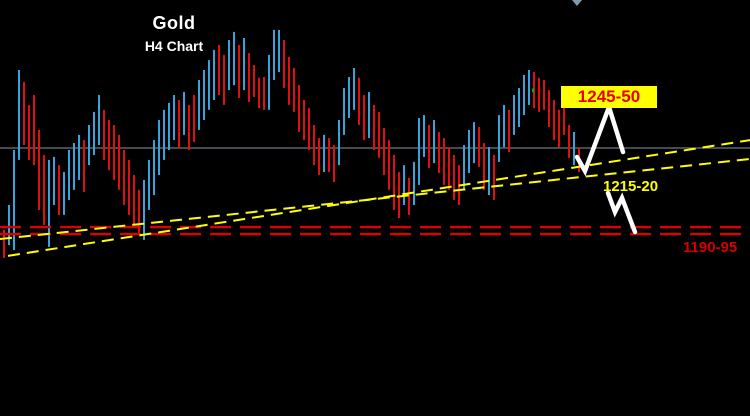 The image size is (750, 416). I want to click on chart-title: Gold H4 Chart, so click(174, 33).